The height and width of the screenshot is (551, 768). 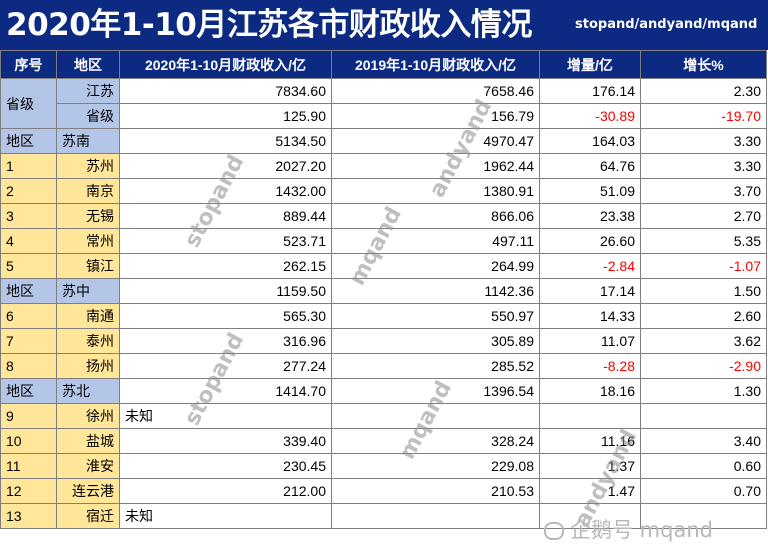 I want to click on table-row: 12 连云港 212.00 210.53 1.47 0.70, so click(x=383, y=491).